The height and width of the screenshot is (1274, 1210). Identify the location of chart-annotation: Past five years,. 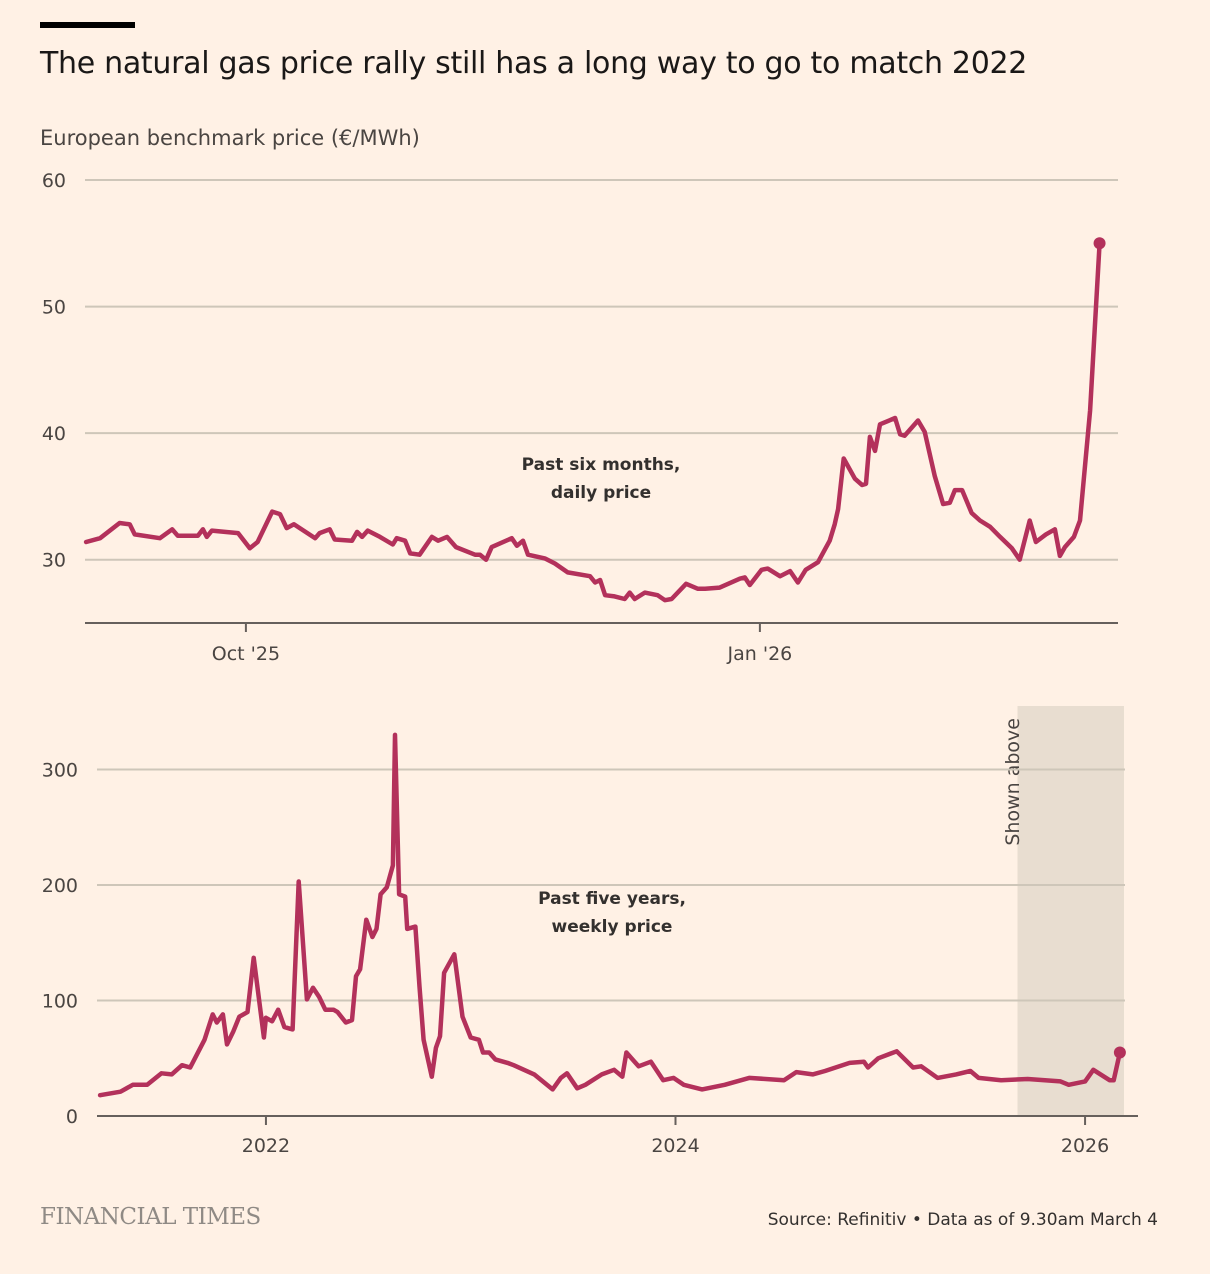
(612, 899).